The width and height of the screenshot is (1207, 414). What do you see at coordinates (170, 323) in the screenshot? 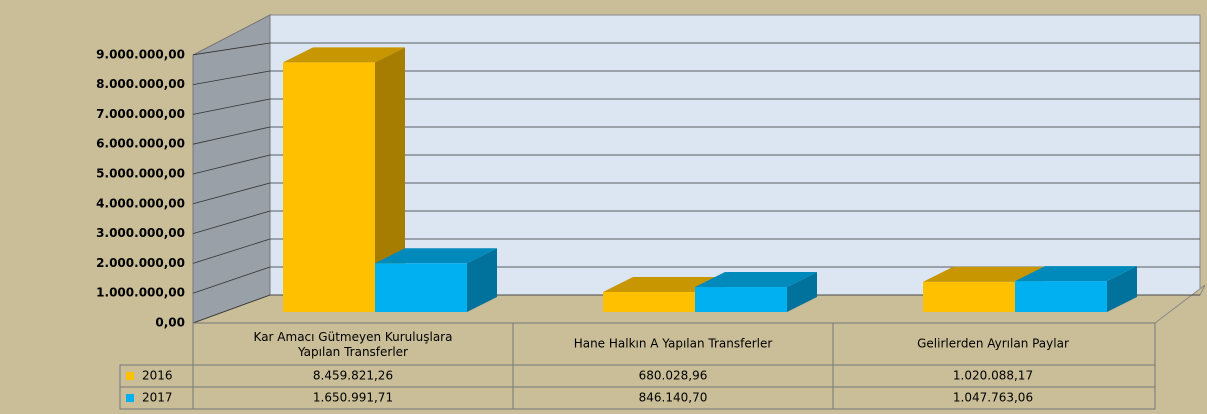
I see `y-tick-label: 0,00` at bounding box center [170, 323].